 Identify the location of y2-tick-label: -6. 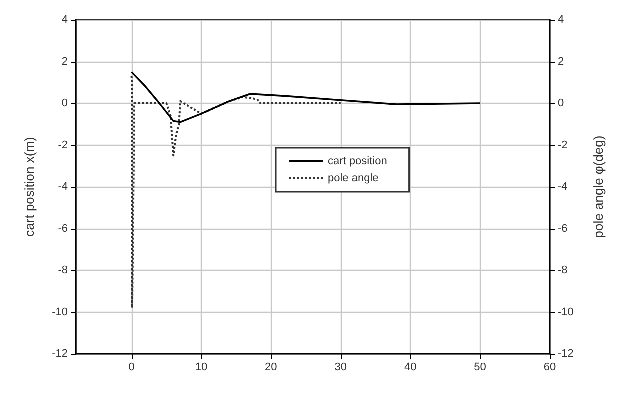
(563, 228).